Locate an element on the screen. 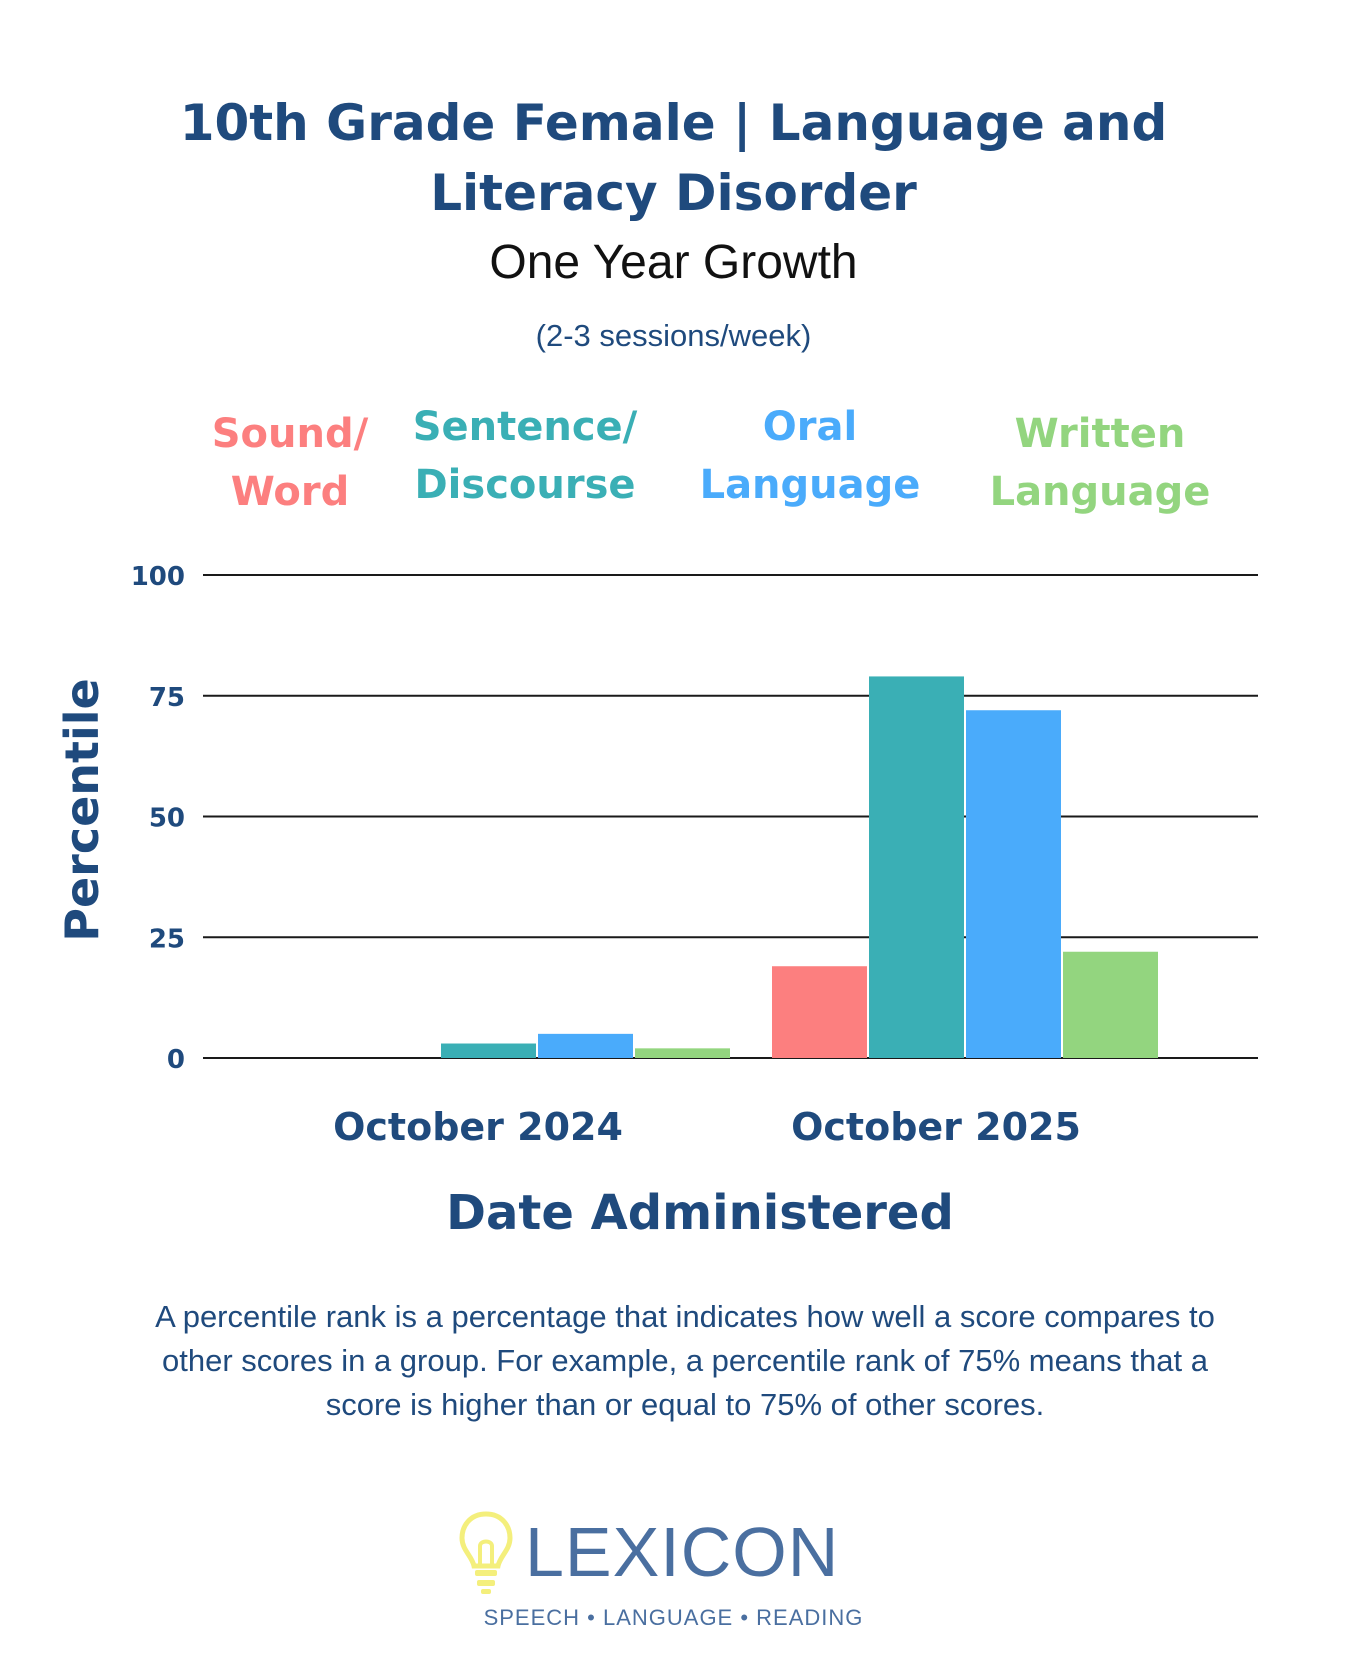  y-tick-labels: 0 25 50 75 100 is located at coordinates (158, 818).